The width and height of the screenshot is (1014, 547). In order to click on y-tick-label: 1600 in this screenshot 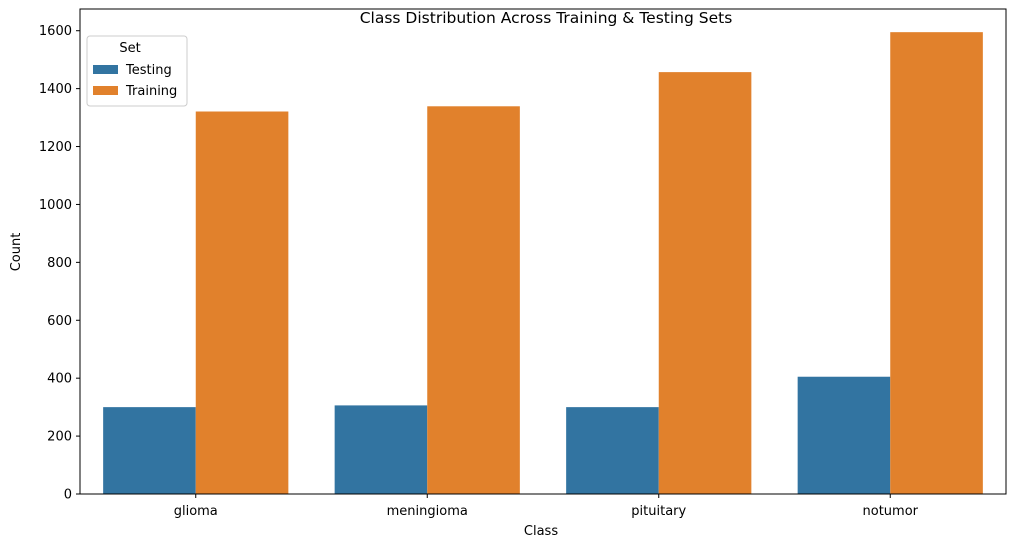, I will do `click(55, 31)`.